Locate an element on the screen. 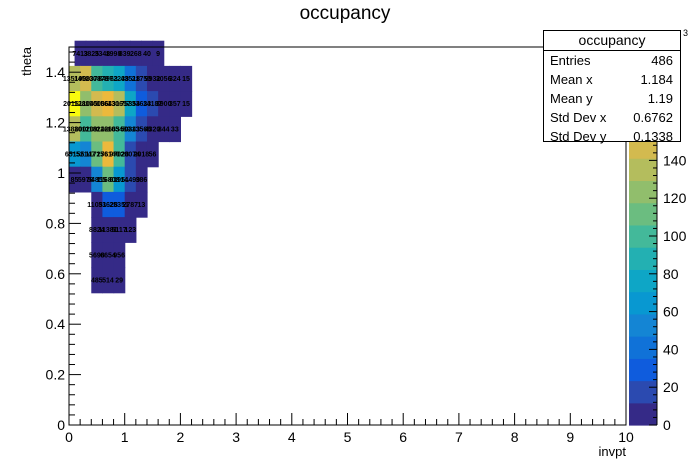 The height and width of the screenshot is (472, 696). x-tick-label: 3 is located at coordinates (236, 437).